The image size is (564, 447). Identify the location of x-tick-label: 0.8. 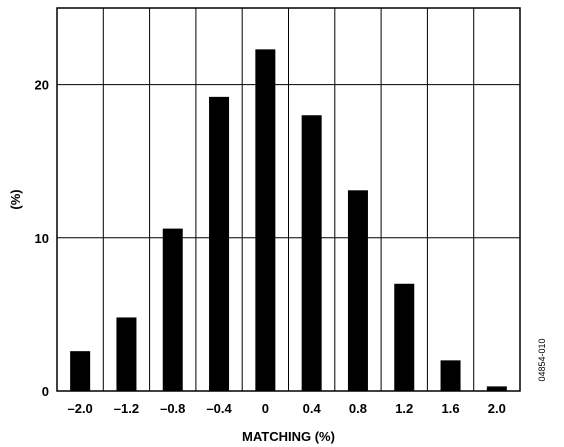
(358, 408).